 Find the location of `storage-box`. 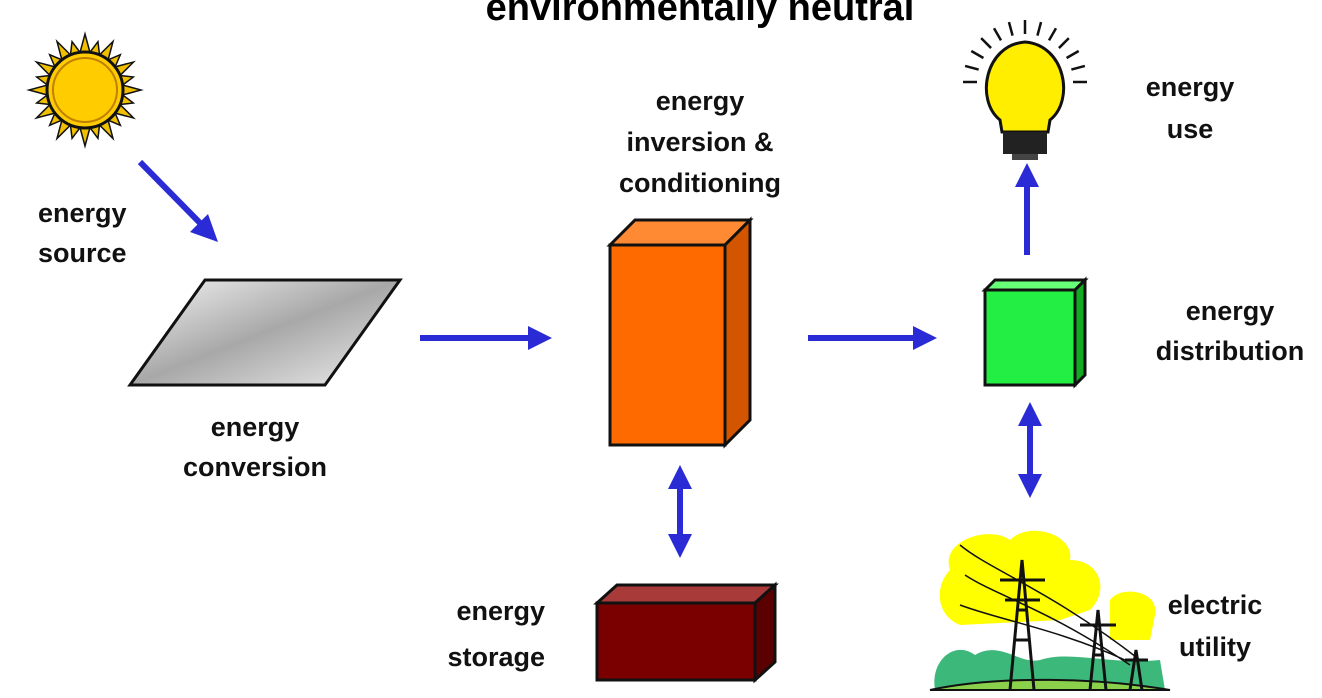

storage-box is located at coordinates (686, 632).